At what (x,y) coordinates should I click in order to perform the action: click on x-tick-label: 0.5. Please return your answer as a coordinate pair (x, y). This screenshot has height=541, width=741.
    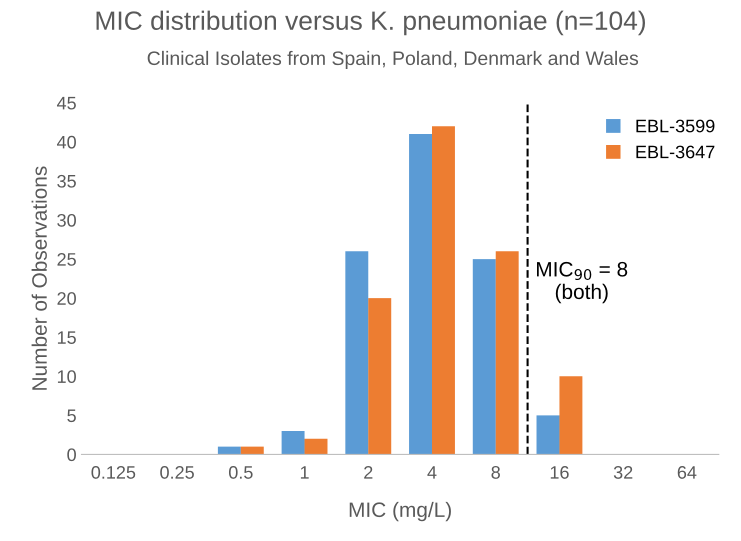
    Looking at the image, I should click on (240, 472).